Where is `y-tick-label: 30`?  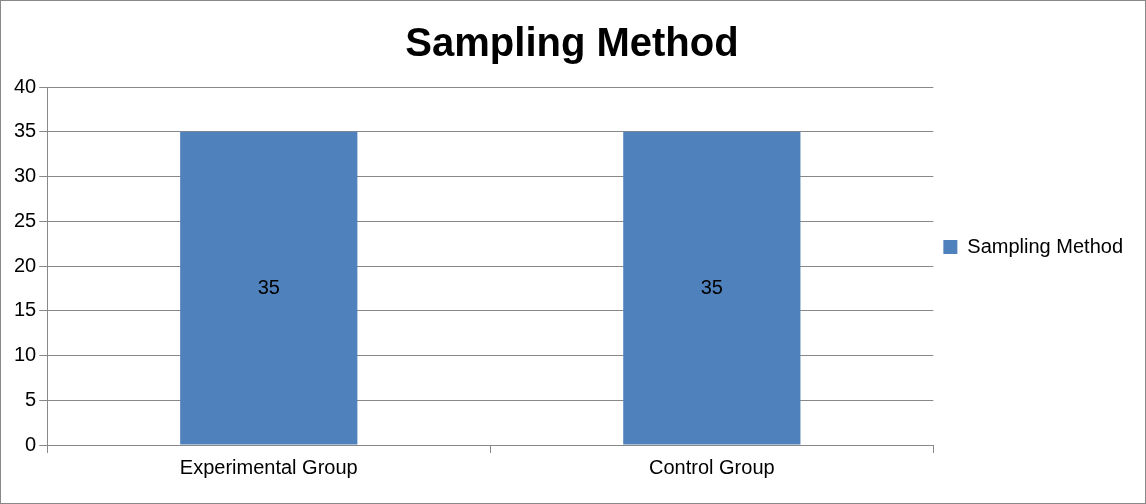
y-tick-label: 30 is located at coordinates (25, 175).